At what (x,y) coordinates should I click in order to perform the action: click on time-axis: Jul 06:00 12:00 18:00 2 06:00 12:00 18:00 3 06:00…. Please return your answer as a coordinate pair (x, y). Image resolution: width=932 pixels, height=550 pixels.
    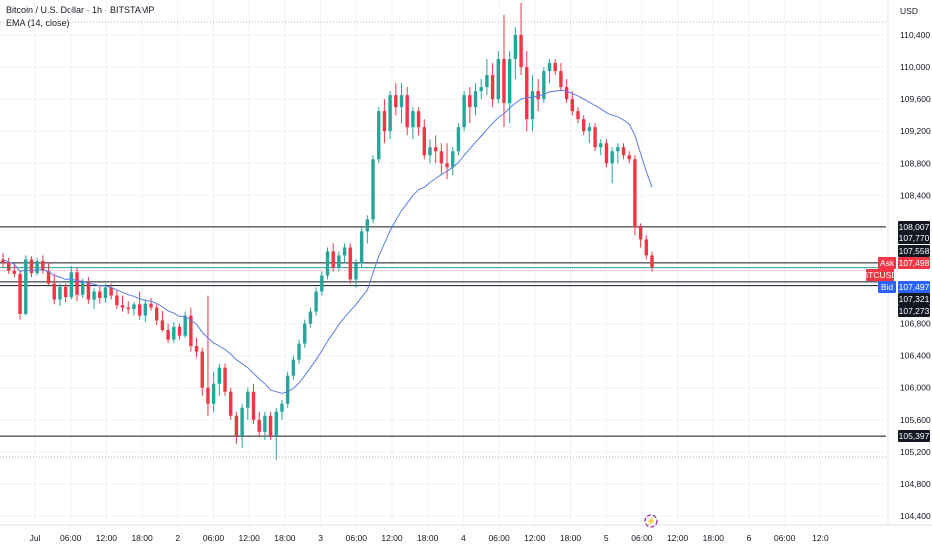
    Looking at the image, I should click on (429, 538).